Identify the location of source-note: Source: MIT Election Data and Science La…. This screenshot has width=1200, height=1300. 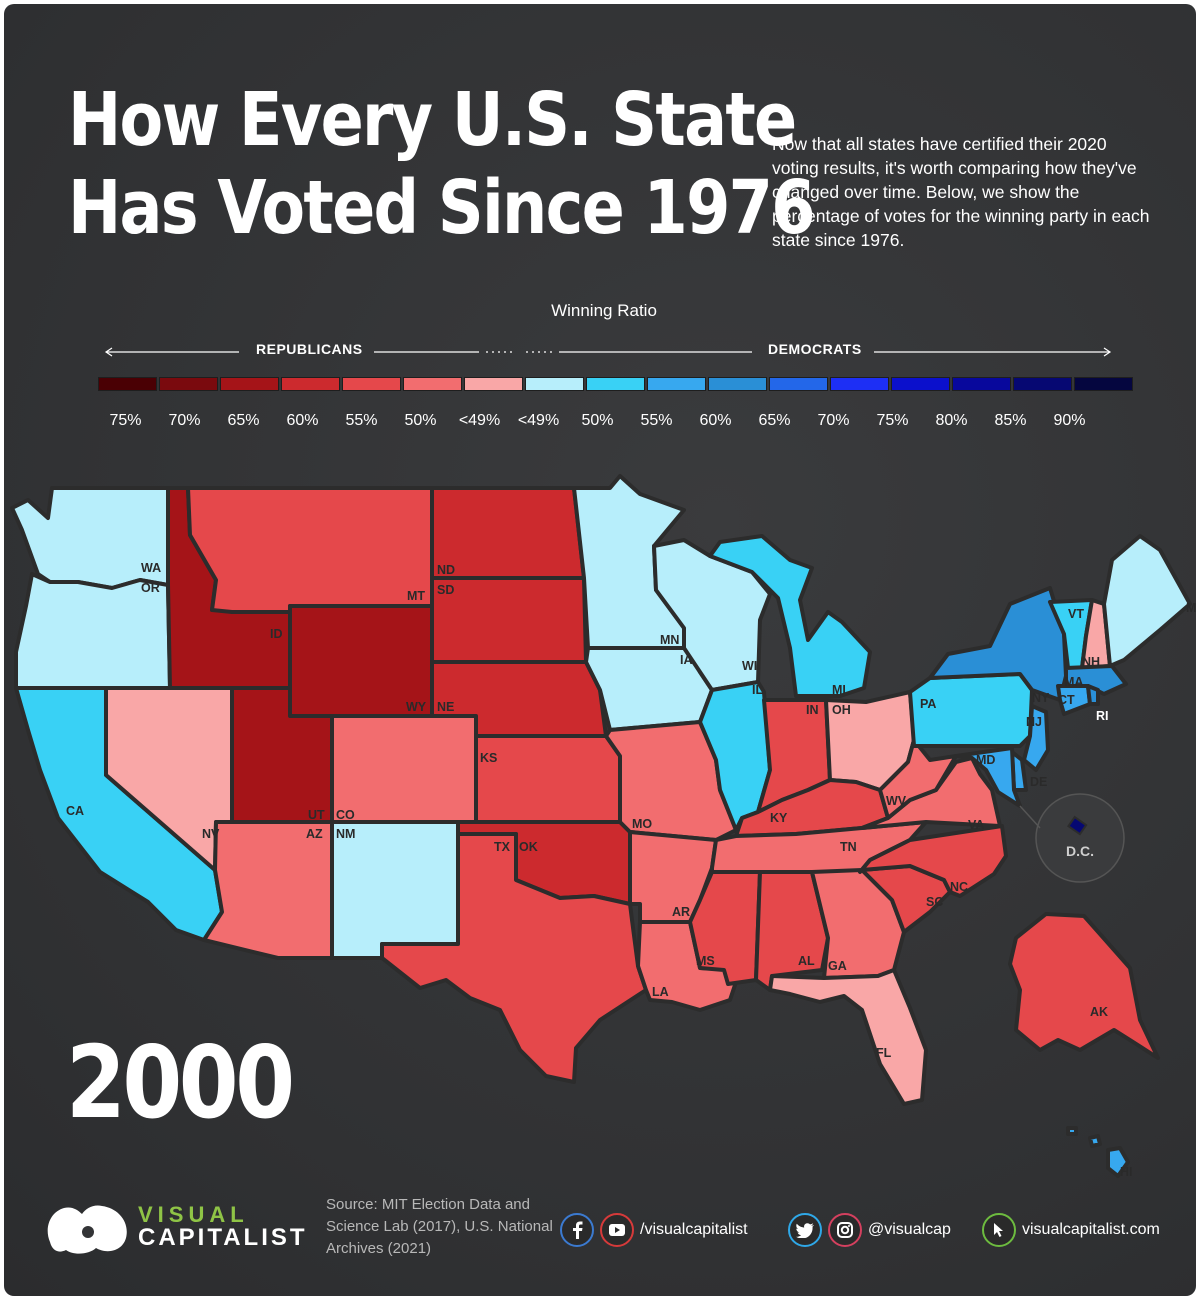
(439, 1226).